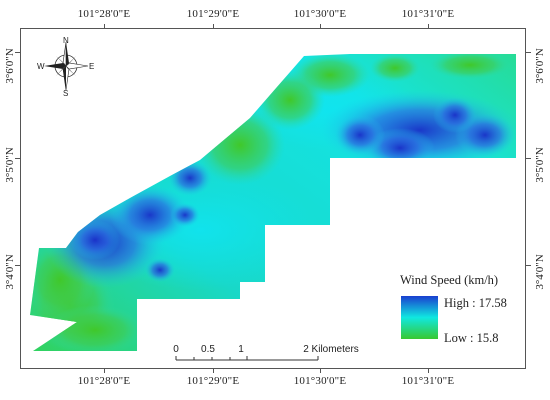 This screenshot has width=550, height=400. What do you see at coordinates (213, 14) in the screenshot?
I see `top-tick-label: 101°29'0"E` at bounding box center [213, 14].